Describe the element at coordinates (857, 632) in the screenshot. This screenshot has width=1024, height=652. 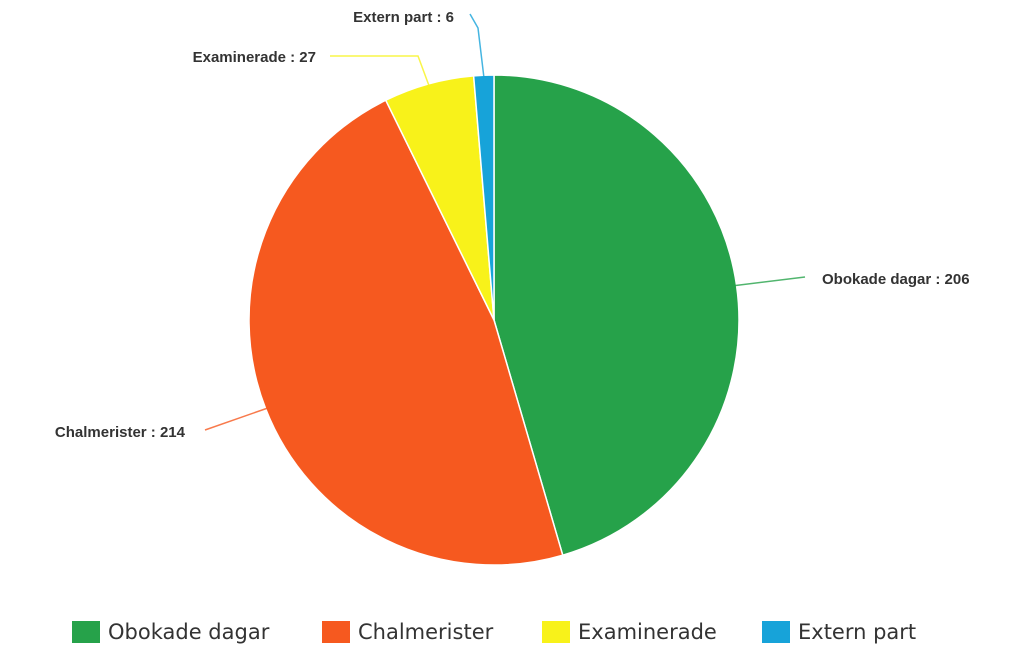
I see `legend-label: Extern part` at that location.